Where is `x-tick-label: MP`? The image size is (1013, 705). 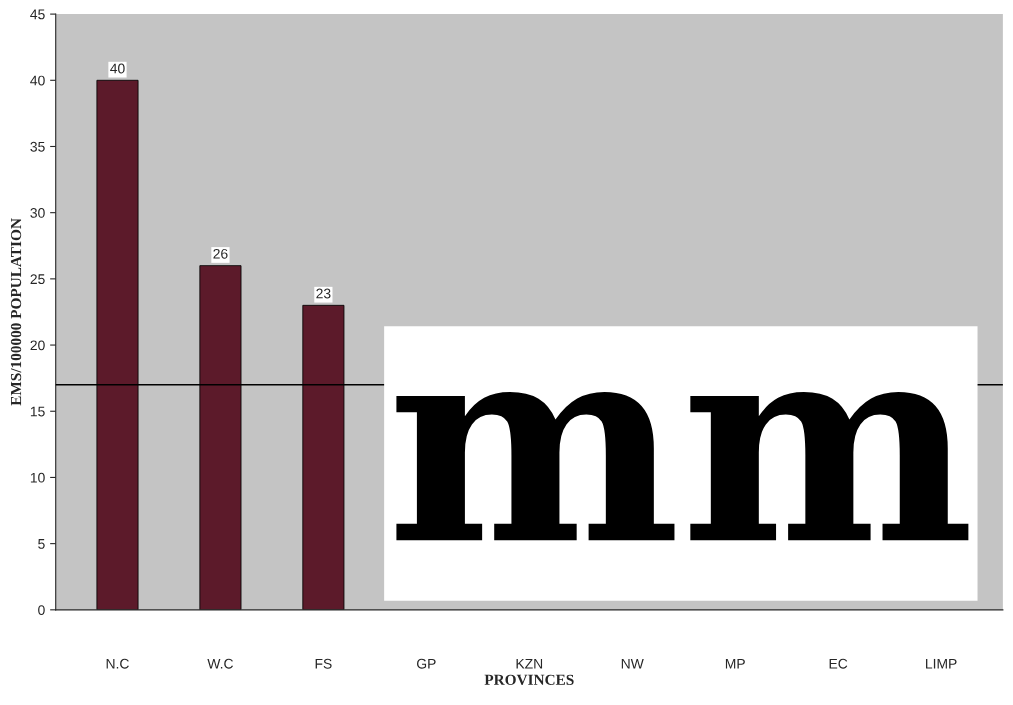 x-tick-label: MP is located at coordinates (735, 663).